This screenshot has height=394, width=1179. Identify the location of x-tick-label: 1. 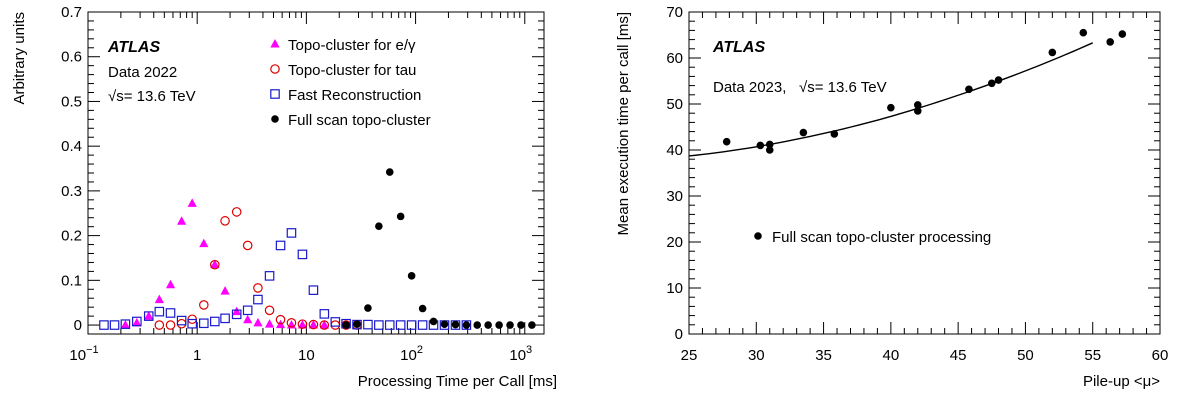
(197, 355).